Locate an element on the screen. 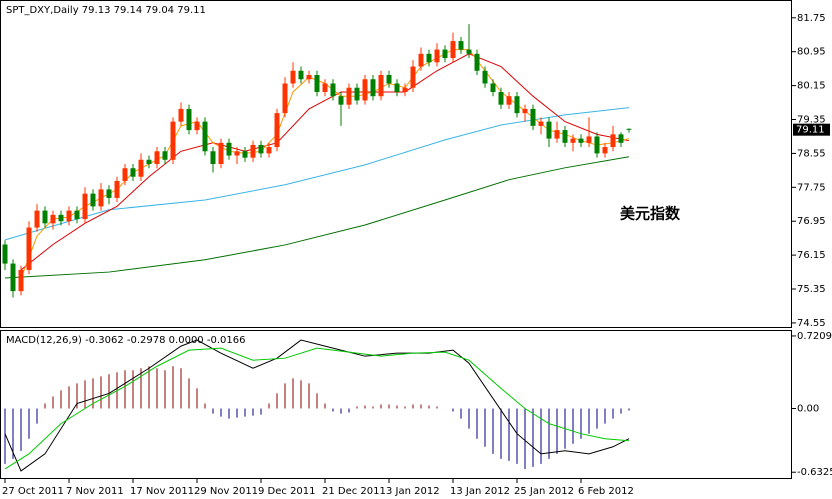  annotation: 美元指数 is located at coordinates (650, 214).